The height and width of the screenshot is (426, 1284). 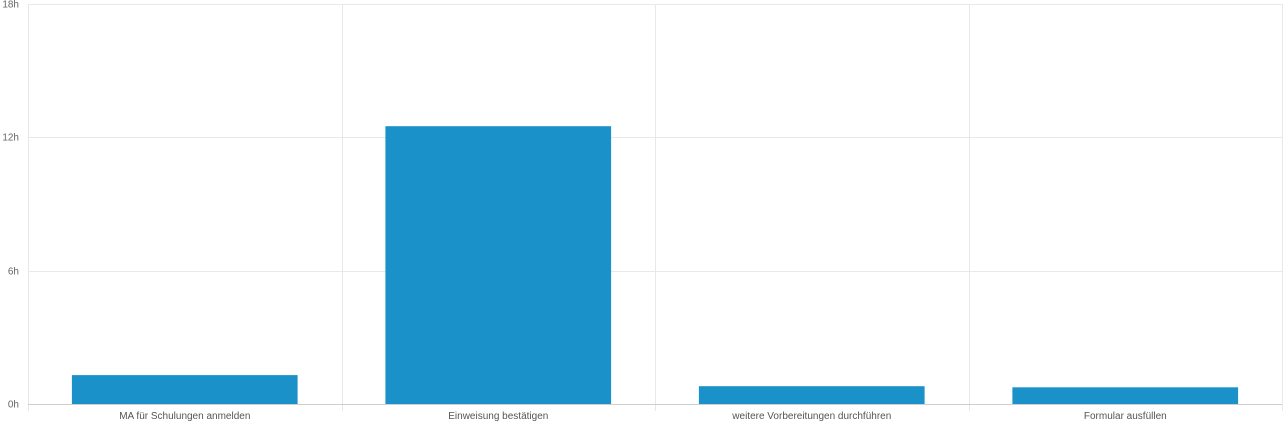 What do you see at coordinates (13, 405) in the screenshot?
I see `y-tick-label: 0h` at bounding box center [13, 405].